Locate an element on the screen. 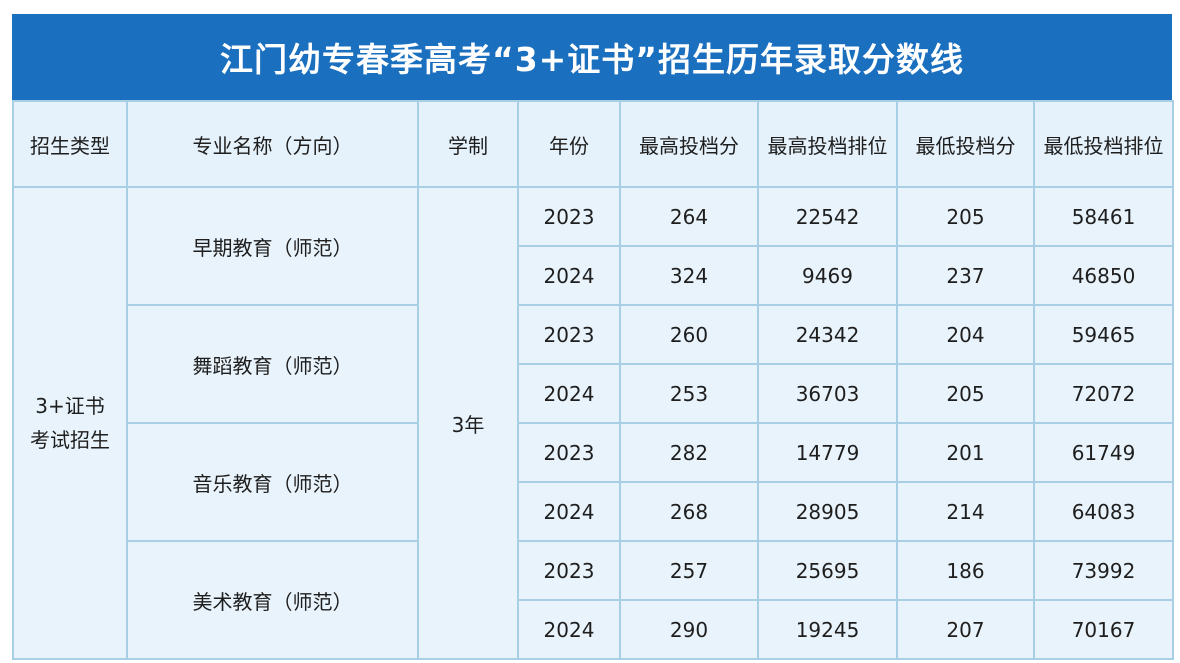 Image resolution: width=1180 pixels, height=663 pixels. max-score-cell: 260 is located at coordinates (689, 334).